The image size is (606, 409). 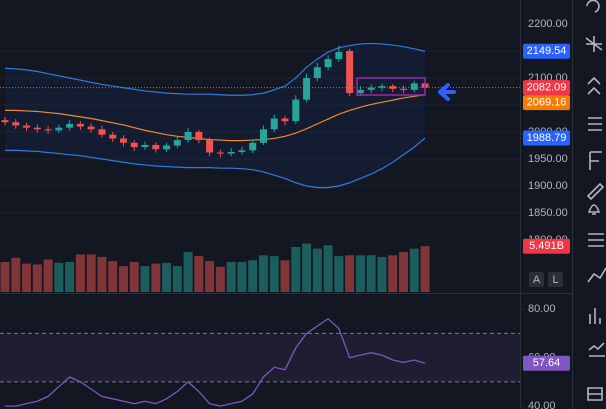 I want to click on icon-bars, so click(x=595, y=316).